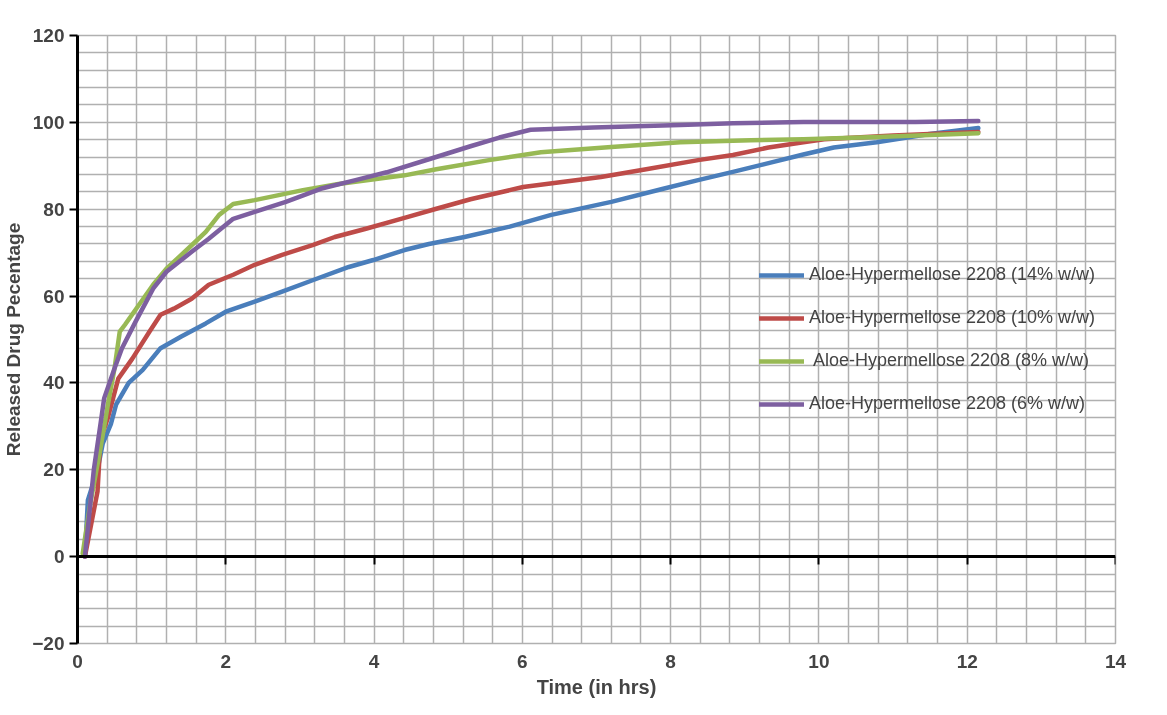  I want to click on x-tick-label: 0, so click(77, 661).